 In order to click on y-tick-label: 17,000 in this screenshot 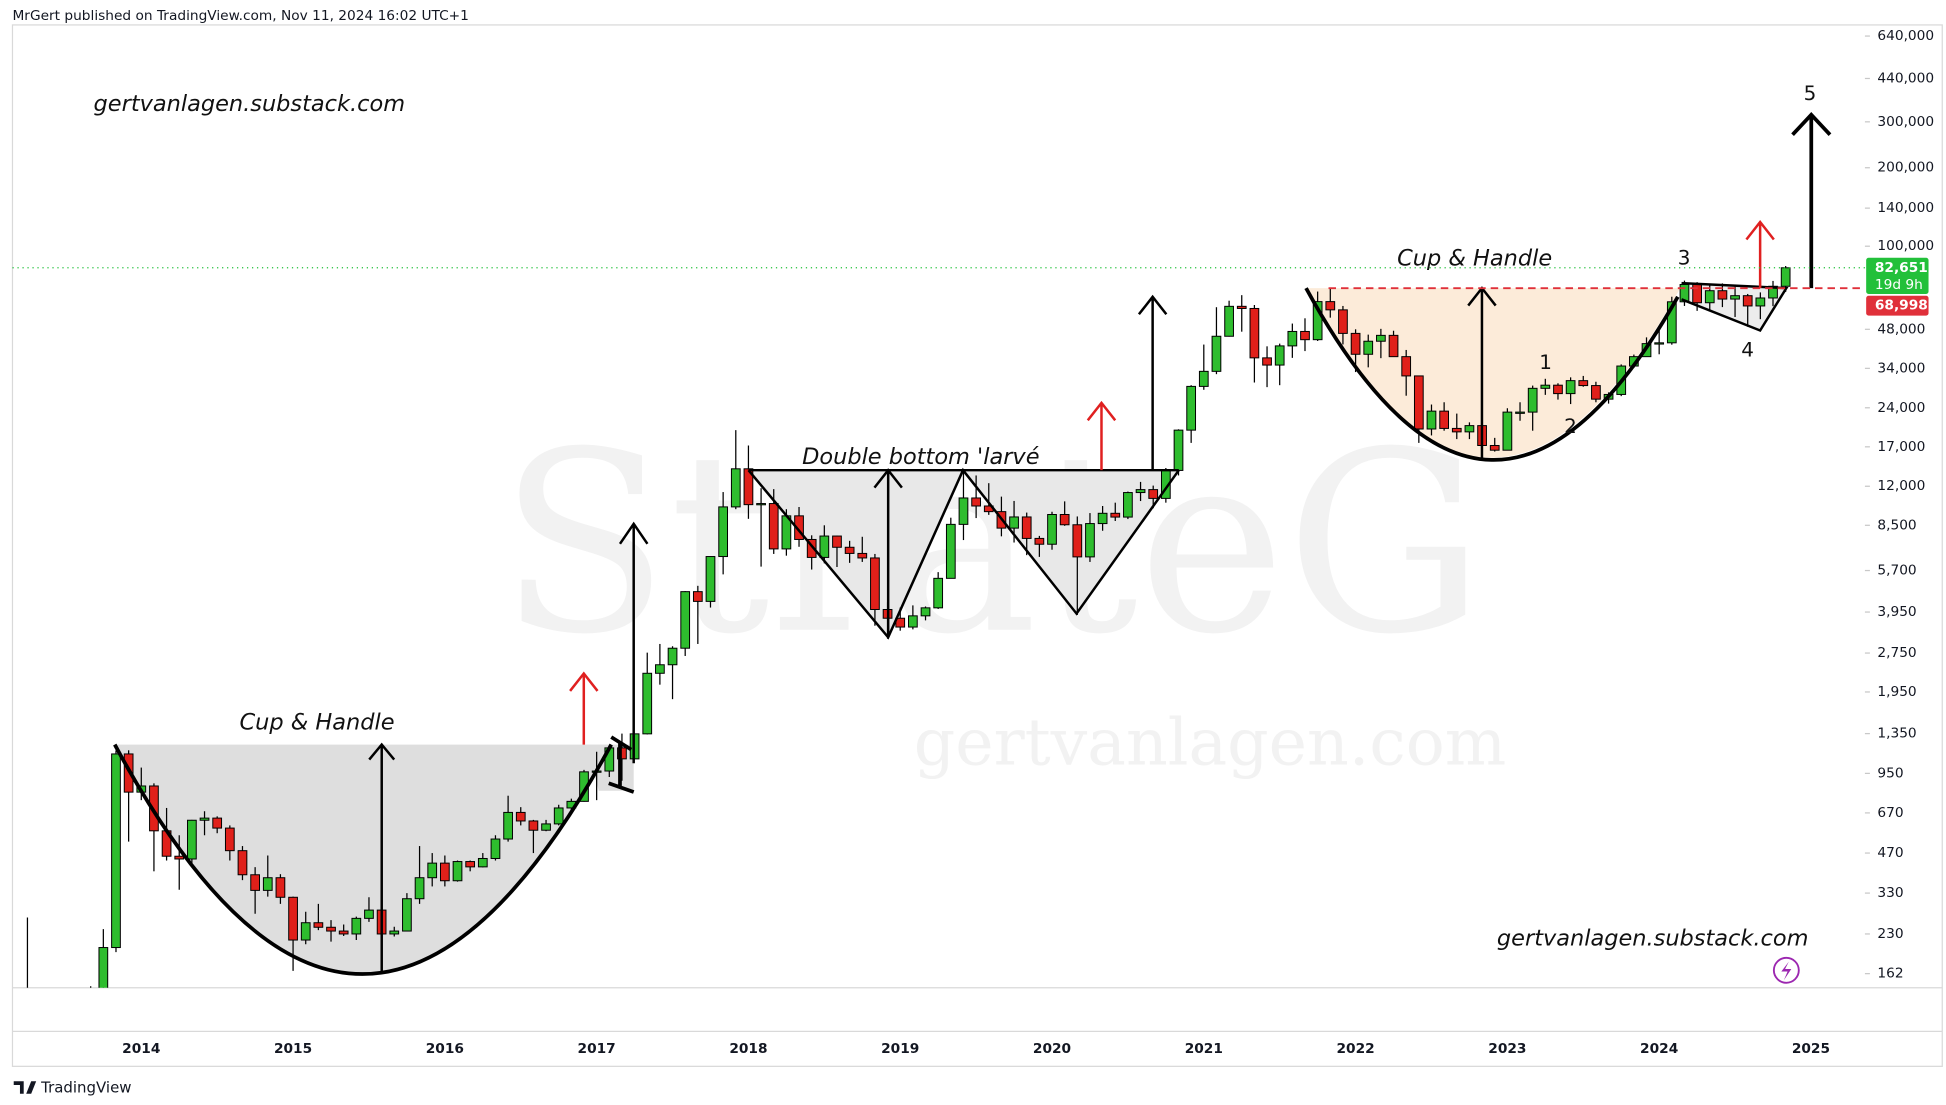, I will do `click(1901, 447)`.